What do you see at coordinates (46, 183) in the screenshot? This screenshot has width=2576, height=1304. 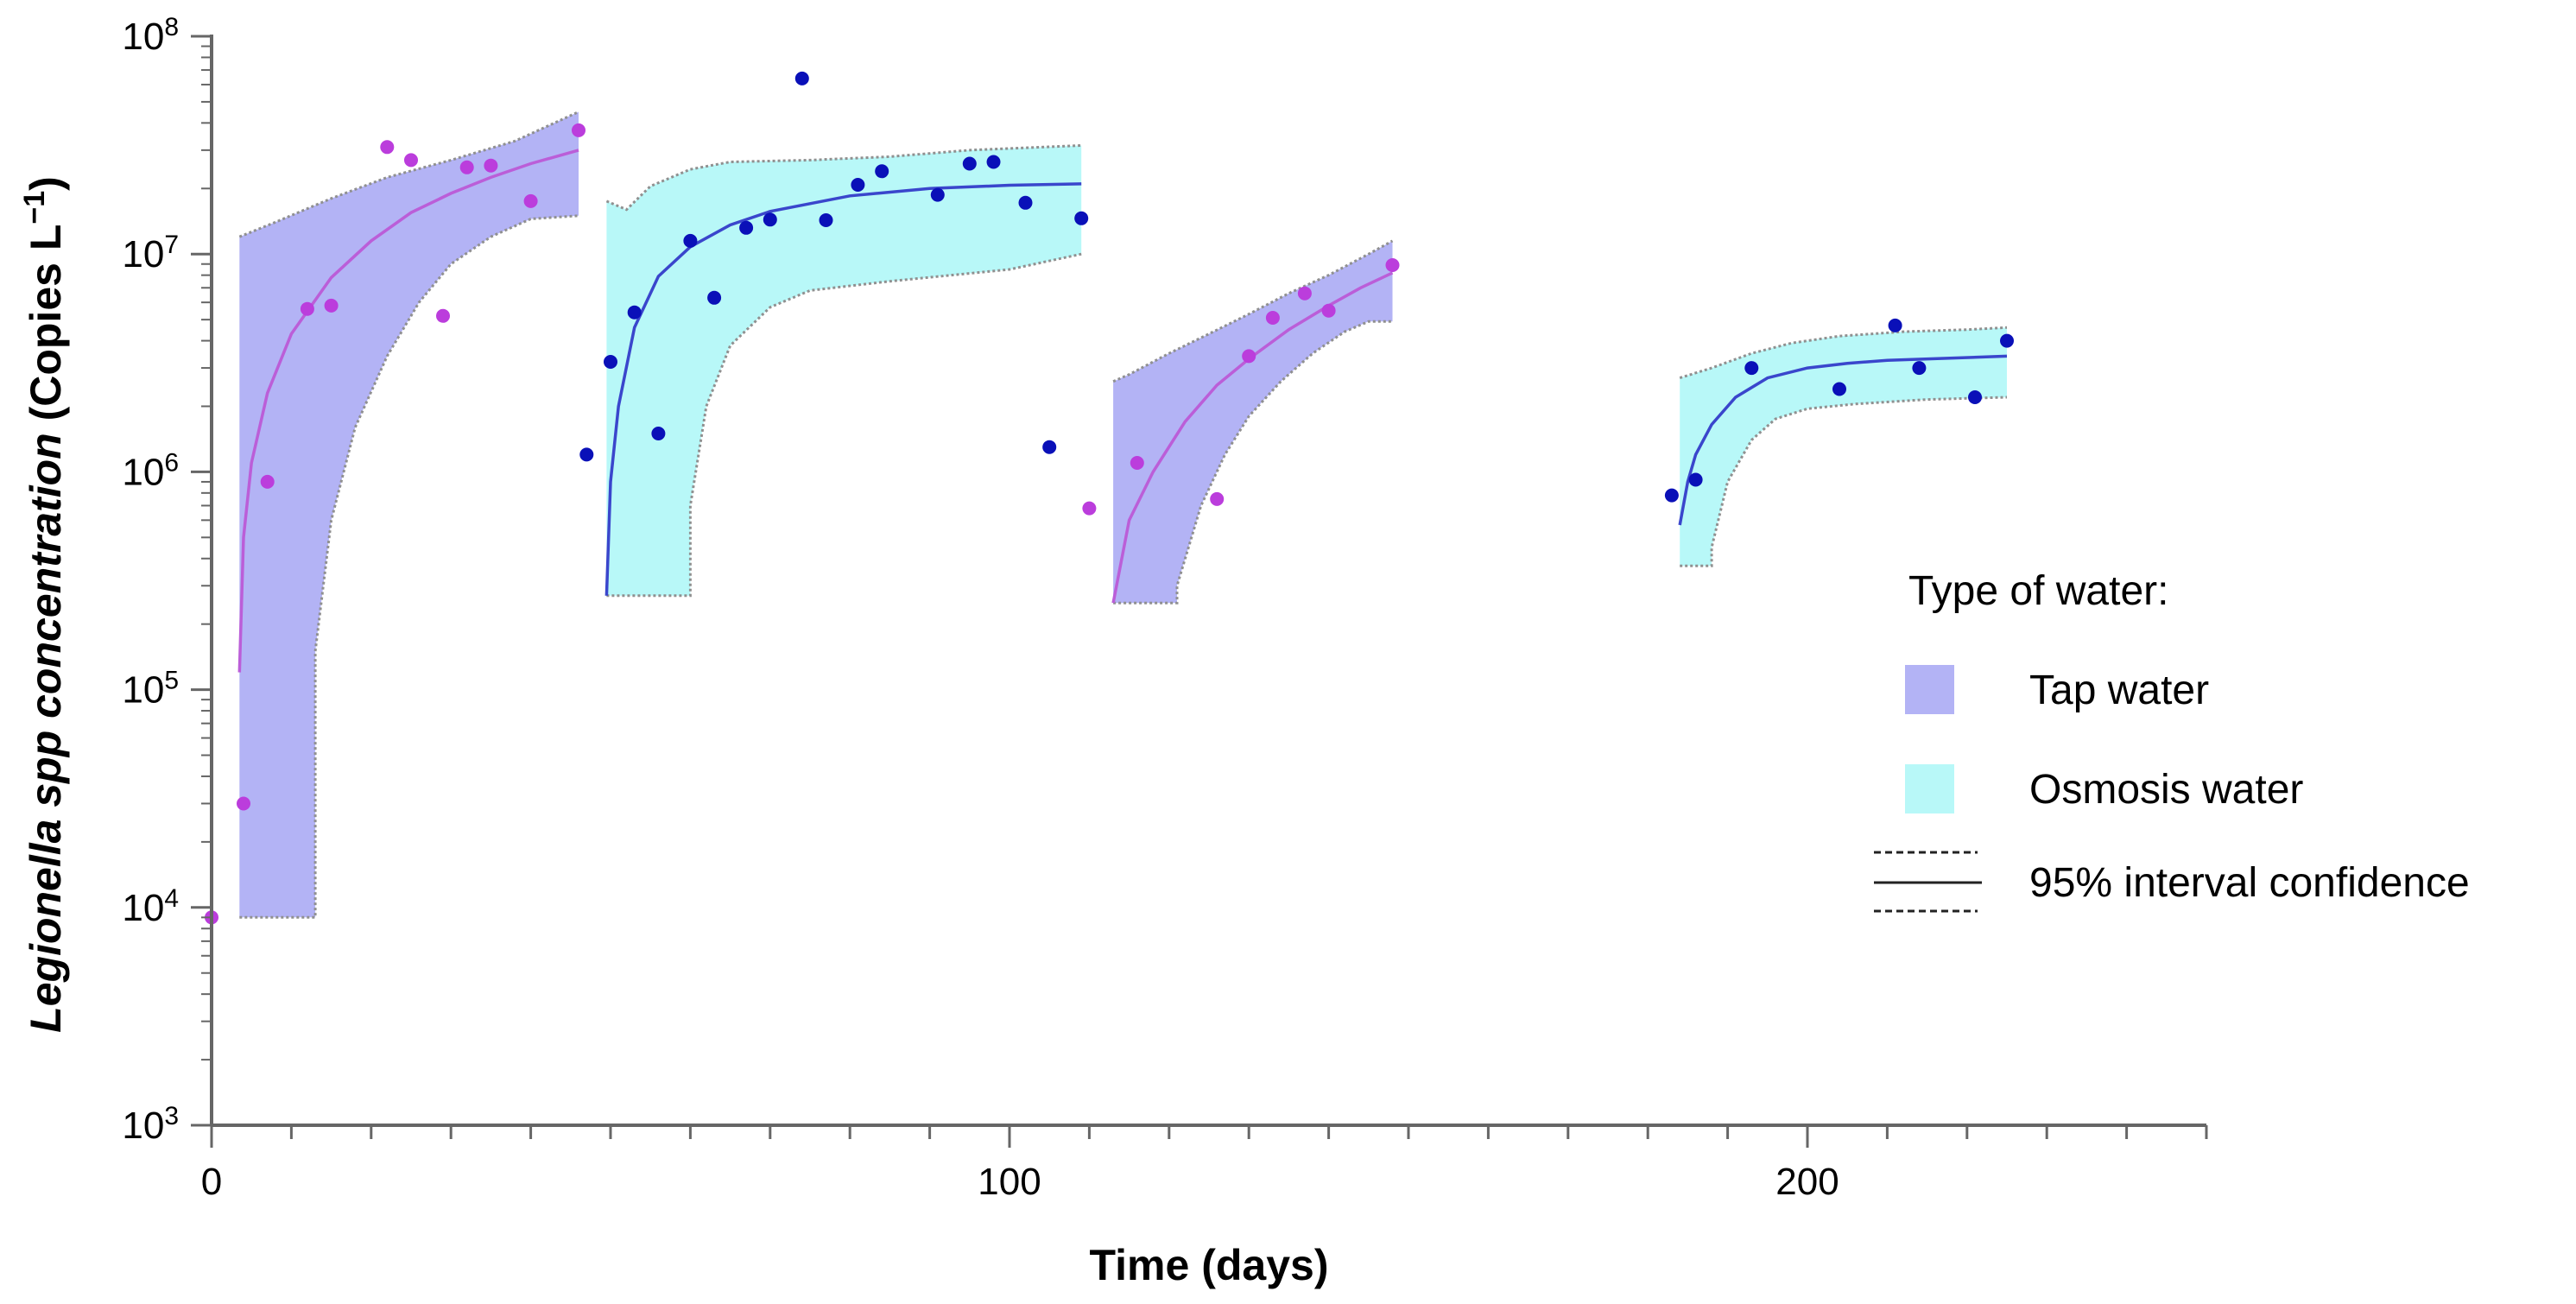 I see `y-axis-title-close: )` at bounding box center [46, 183].